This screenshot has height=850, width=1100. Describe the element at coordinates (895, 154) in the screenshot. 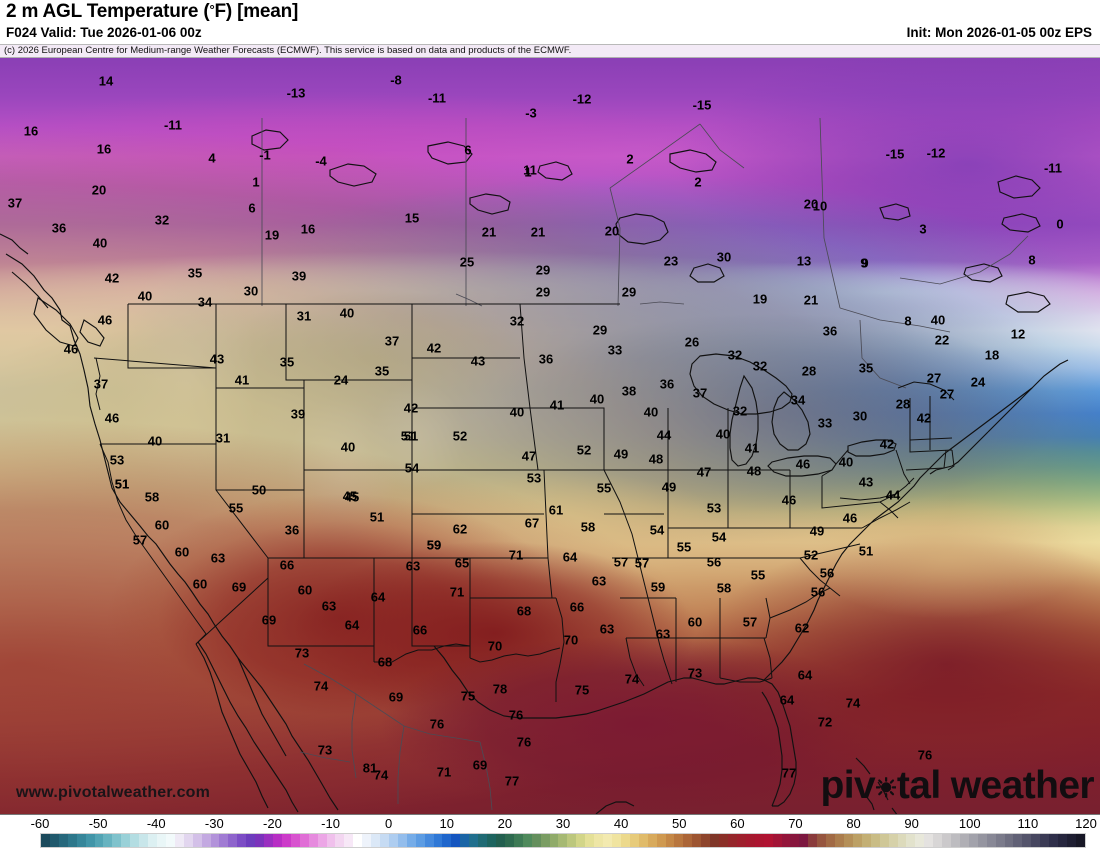

I see `contour-label: -15` at that location.